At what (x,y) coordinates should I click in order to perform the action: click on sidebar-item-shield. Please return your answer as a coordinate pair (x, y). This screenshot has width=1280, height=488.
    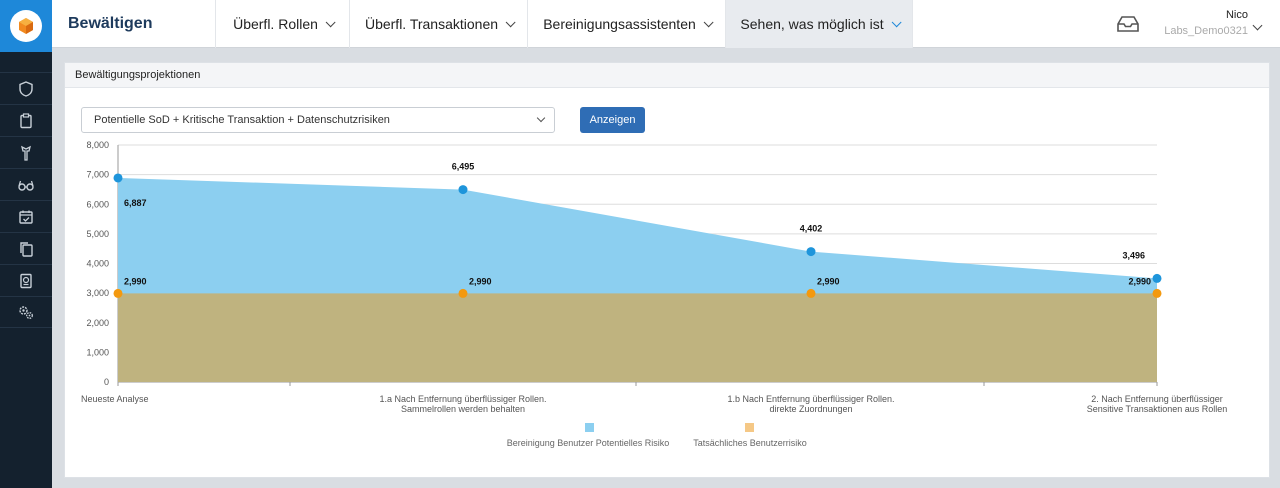
    Looking at the image, I should click on (26, 88).